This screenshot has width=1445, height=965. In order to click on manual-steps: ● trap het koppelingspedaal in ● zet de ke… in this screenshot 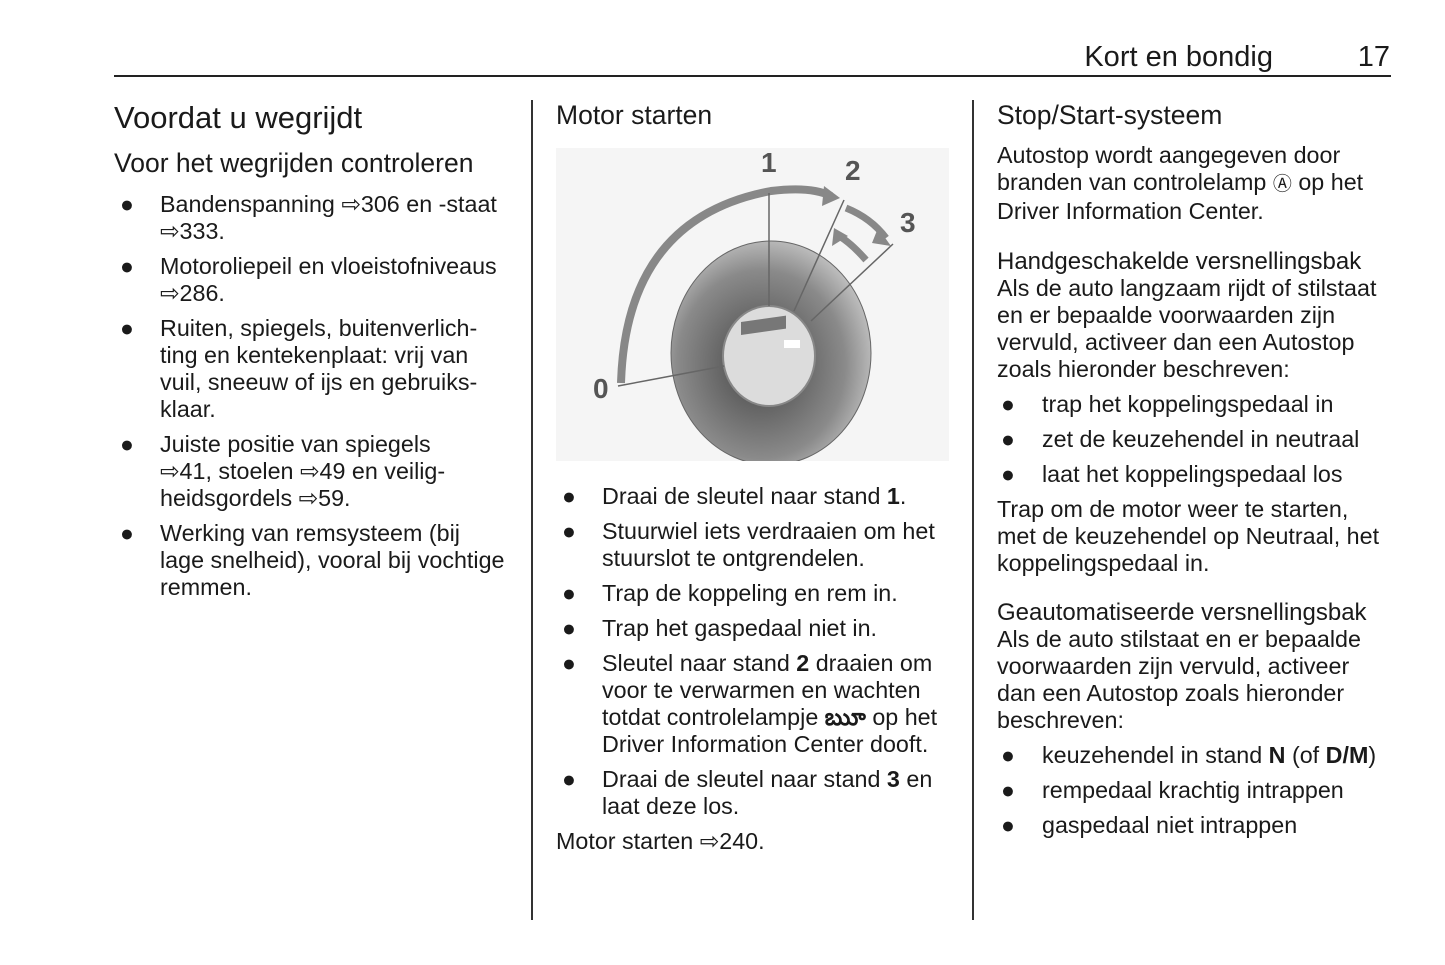, I will do `click(1197, 439)`.